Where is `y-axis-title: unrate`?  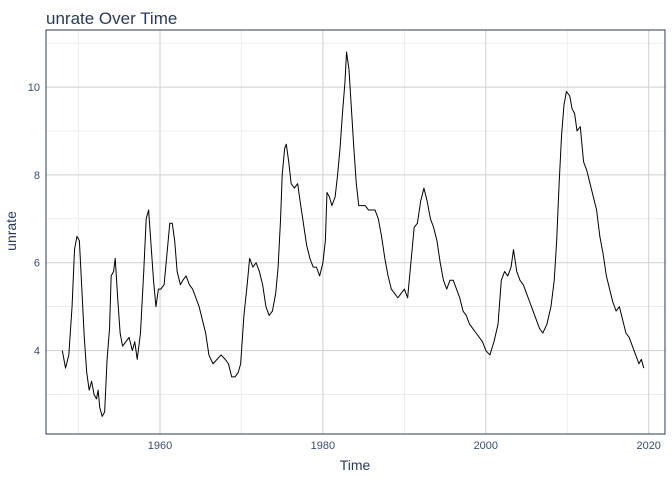
y-axis-title: unrate is located at coordinates (11, 231).